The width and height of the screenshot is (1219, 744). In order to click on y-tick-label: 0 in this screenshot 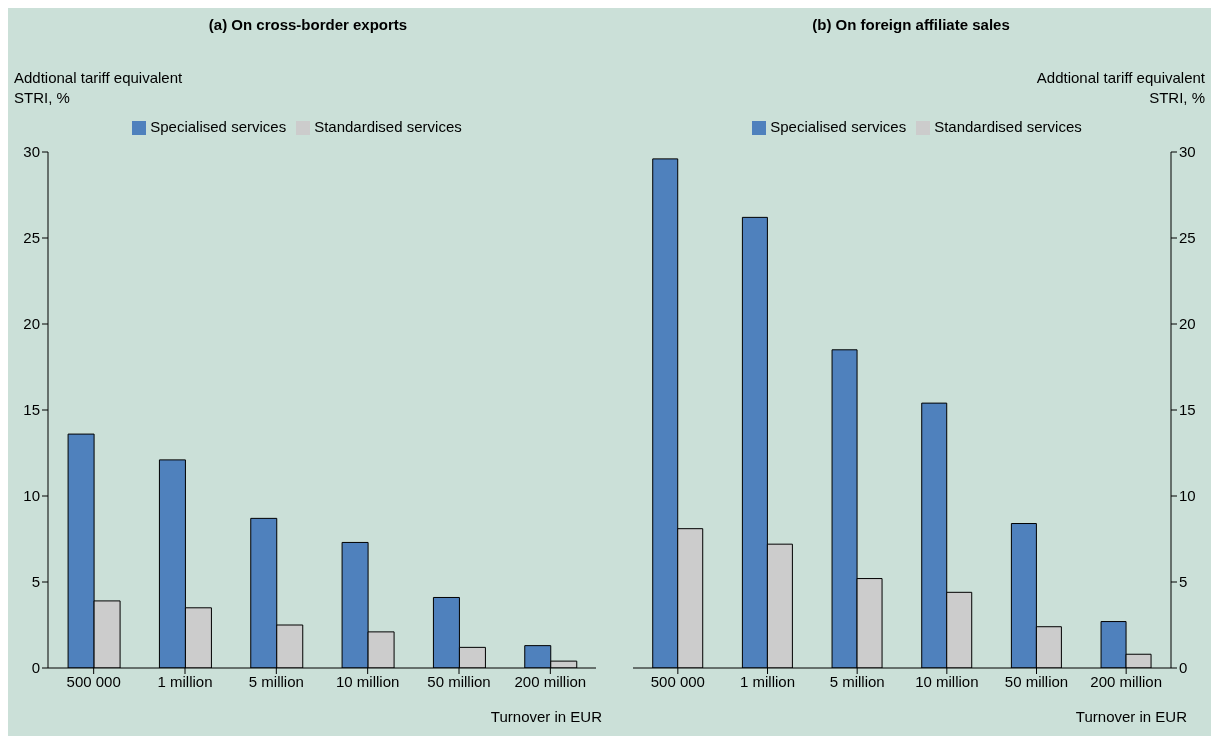, I will do `click(35, 668)`.